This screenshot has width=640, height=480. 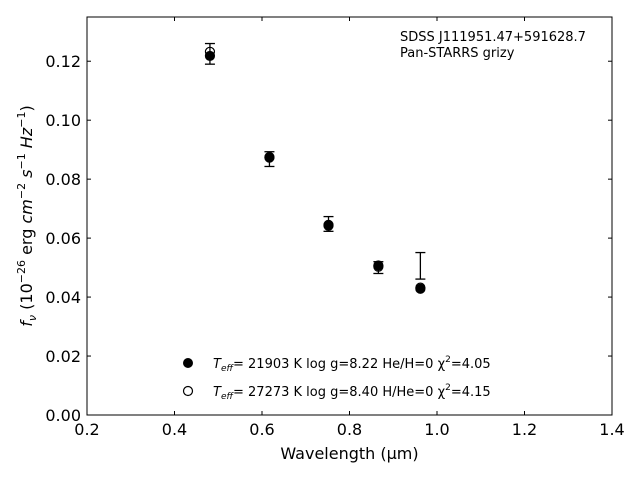 What do you see at coordinates (436, 429) in the screenshot?
I see `x-tick-label: 1.0` at bounding box center [436, 429].